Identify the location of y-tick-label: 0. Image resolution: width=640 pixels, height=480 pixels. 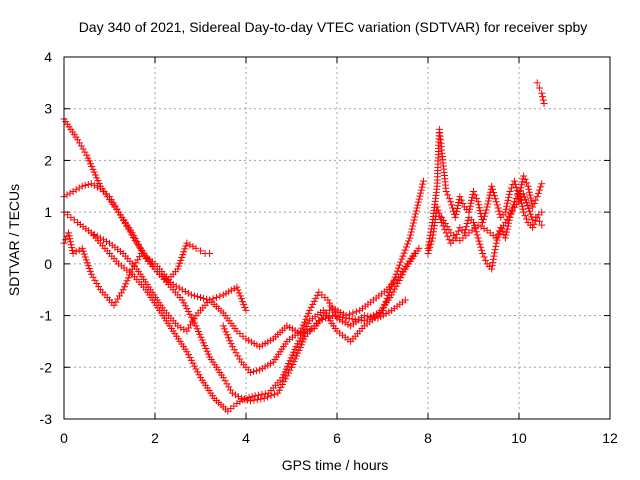
(48, 264).